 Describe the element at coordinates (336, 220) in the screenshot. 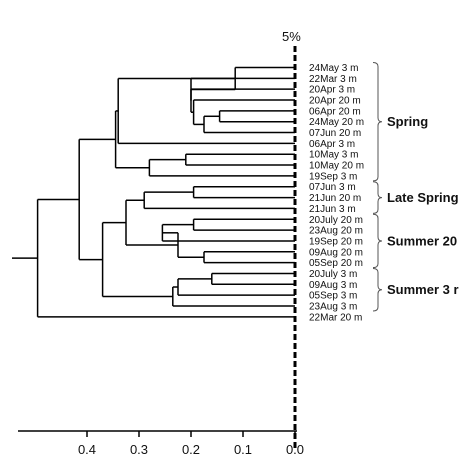

I see `leaf-label: 20July 20 m` at that location.